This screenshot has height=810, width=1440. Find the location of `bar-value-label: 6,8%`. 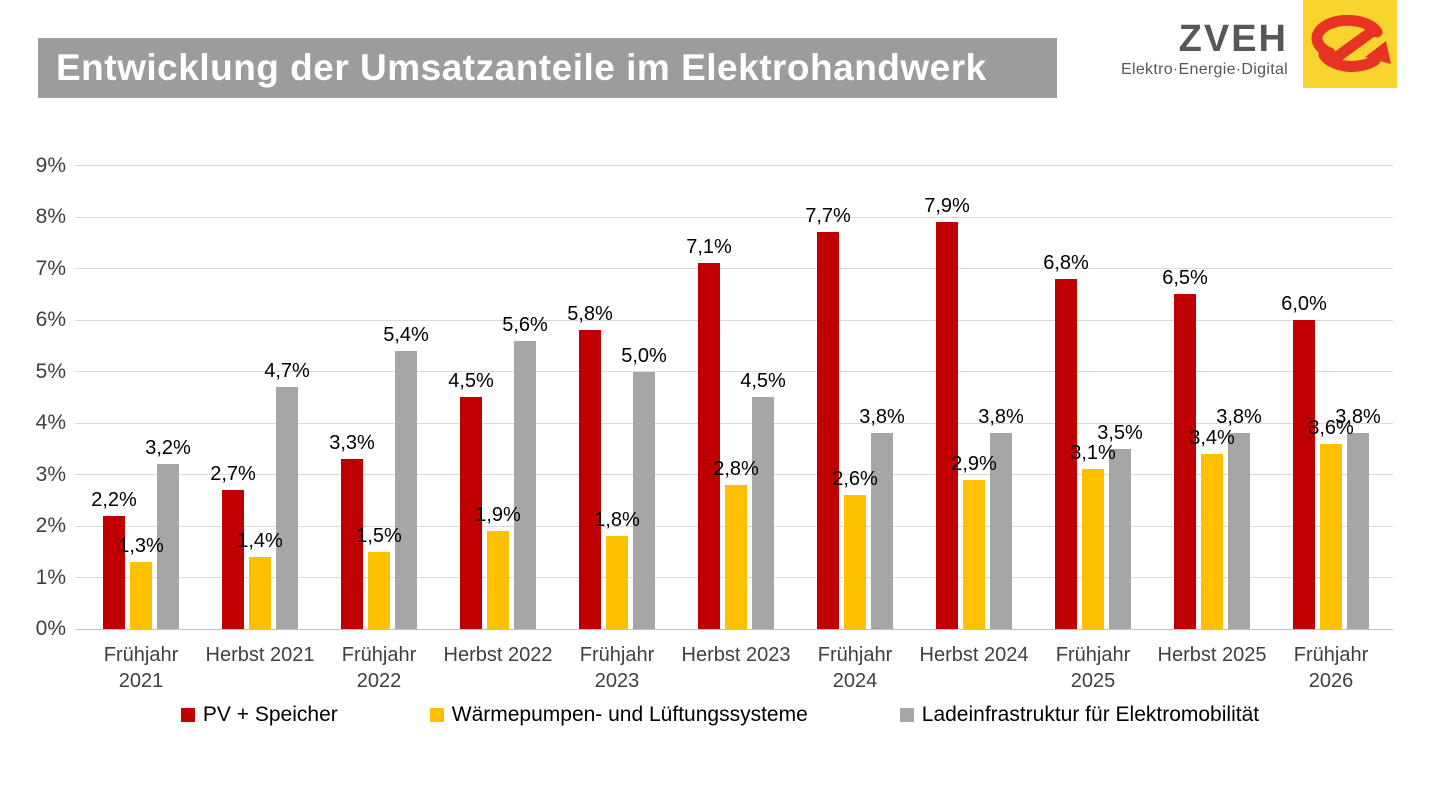

bar-value-label: 6,8% is located at coordinates (1066, 262).